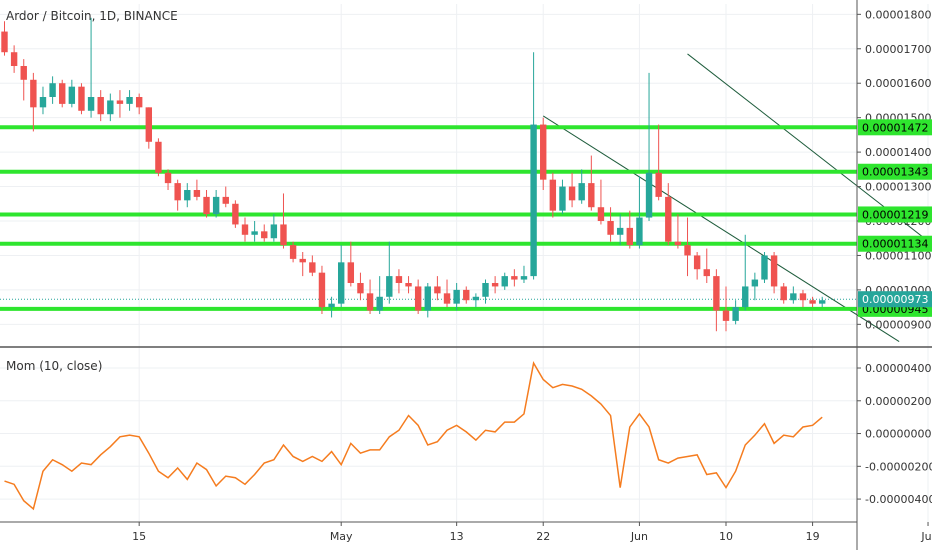 The height and width of the screenshot is (554, 932). I want to click on level-badge: 0.00001134, so click(895, 243).